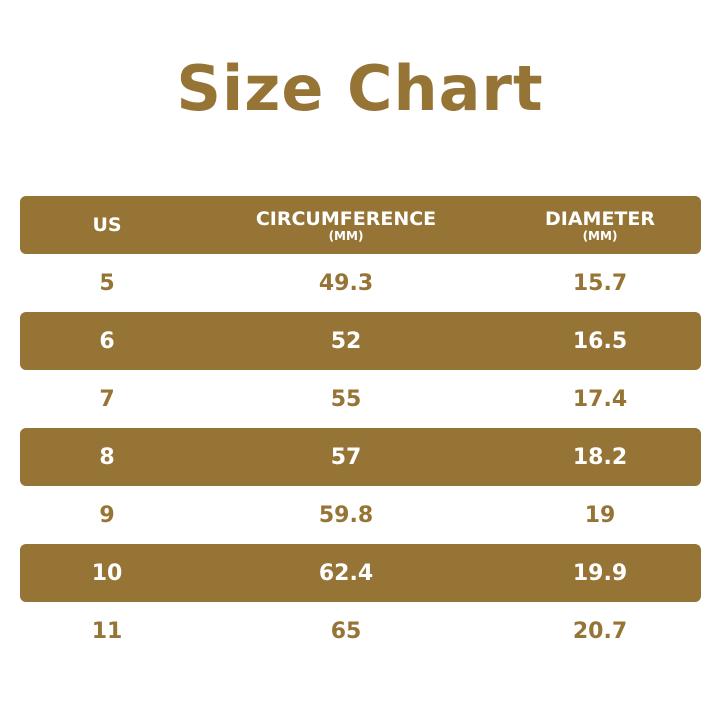  I want to click on cell-diameter: 20.7, so click(600, 631).